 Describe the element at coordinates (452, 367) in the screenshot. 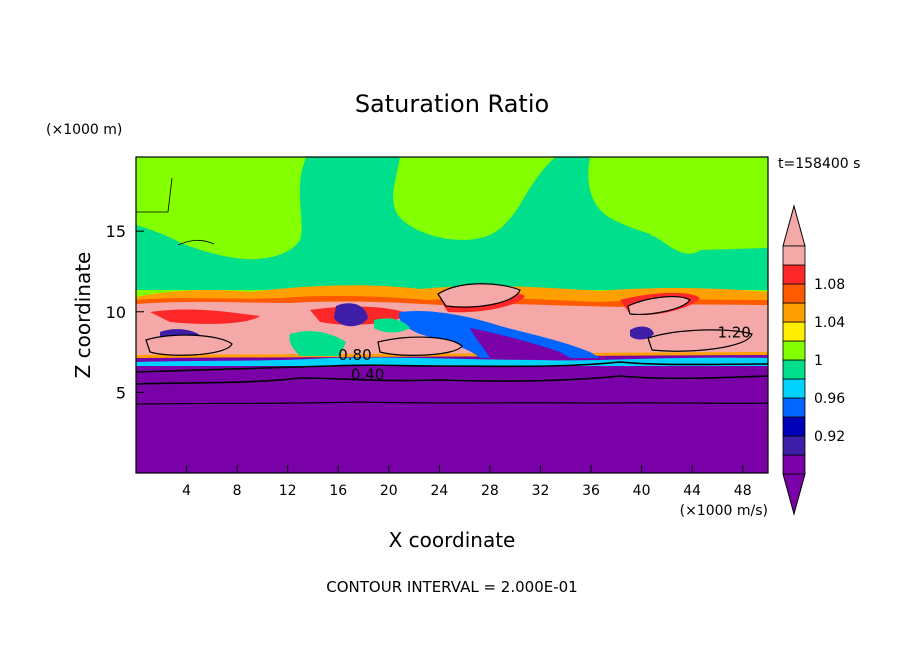

I see `contour-0.80` at that location.